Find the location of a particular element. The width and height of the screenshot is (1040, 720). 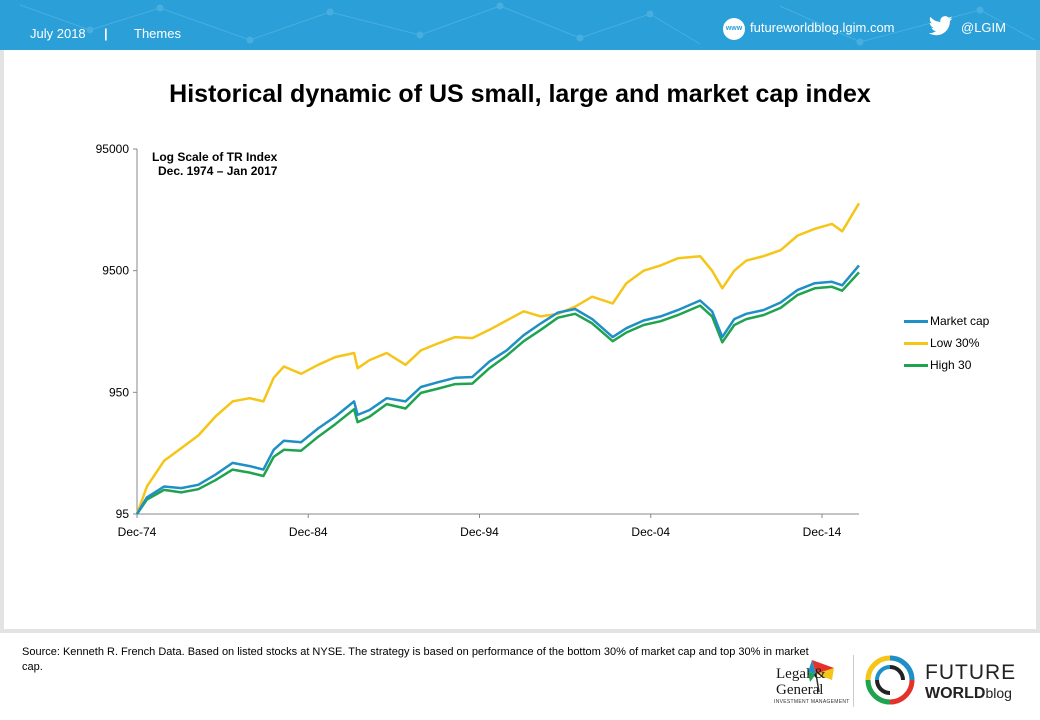

legend-label: Market cap is located at coordinates (960, 321).